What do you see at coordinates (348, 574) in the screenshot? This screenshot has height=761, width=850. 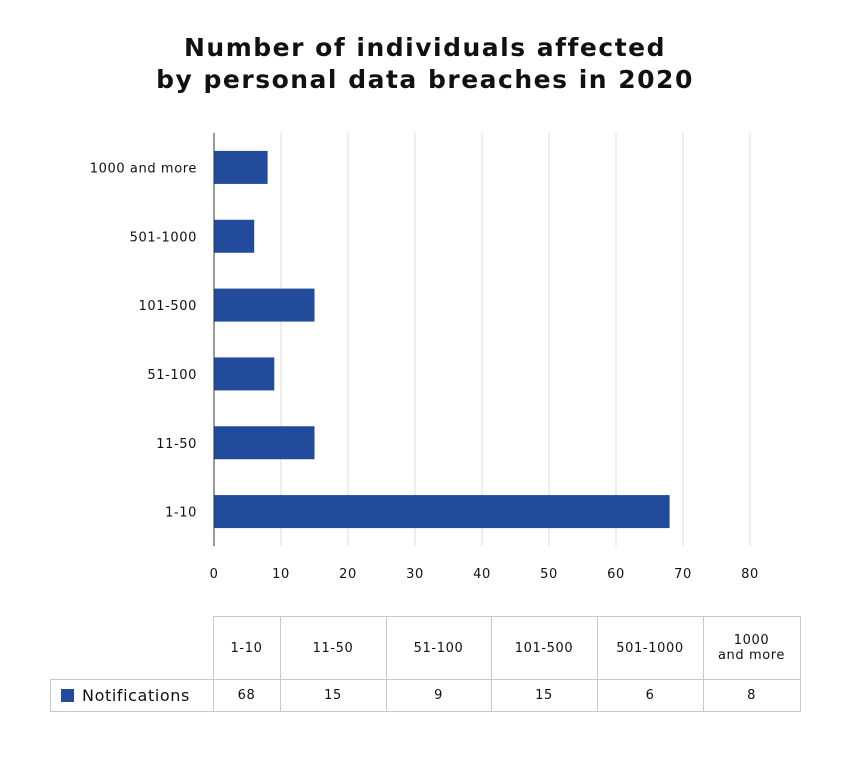 I see `x-tick-label: 20` at bounding box center [348, 574].